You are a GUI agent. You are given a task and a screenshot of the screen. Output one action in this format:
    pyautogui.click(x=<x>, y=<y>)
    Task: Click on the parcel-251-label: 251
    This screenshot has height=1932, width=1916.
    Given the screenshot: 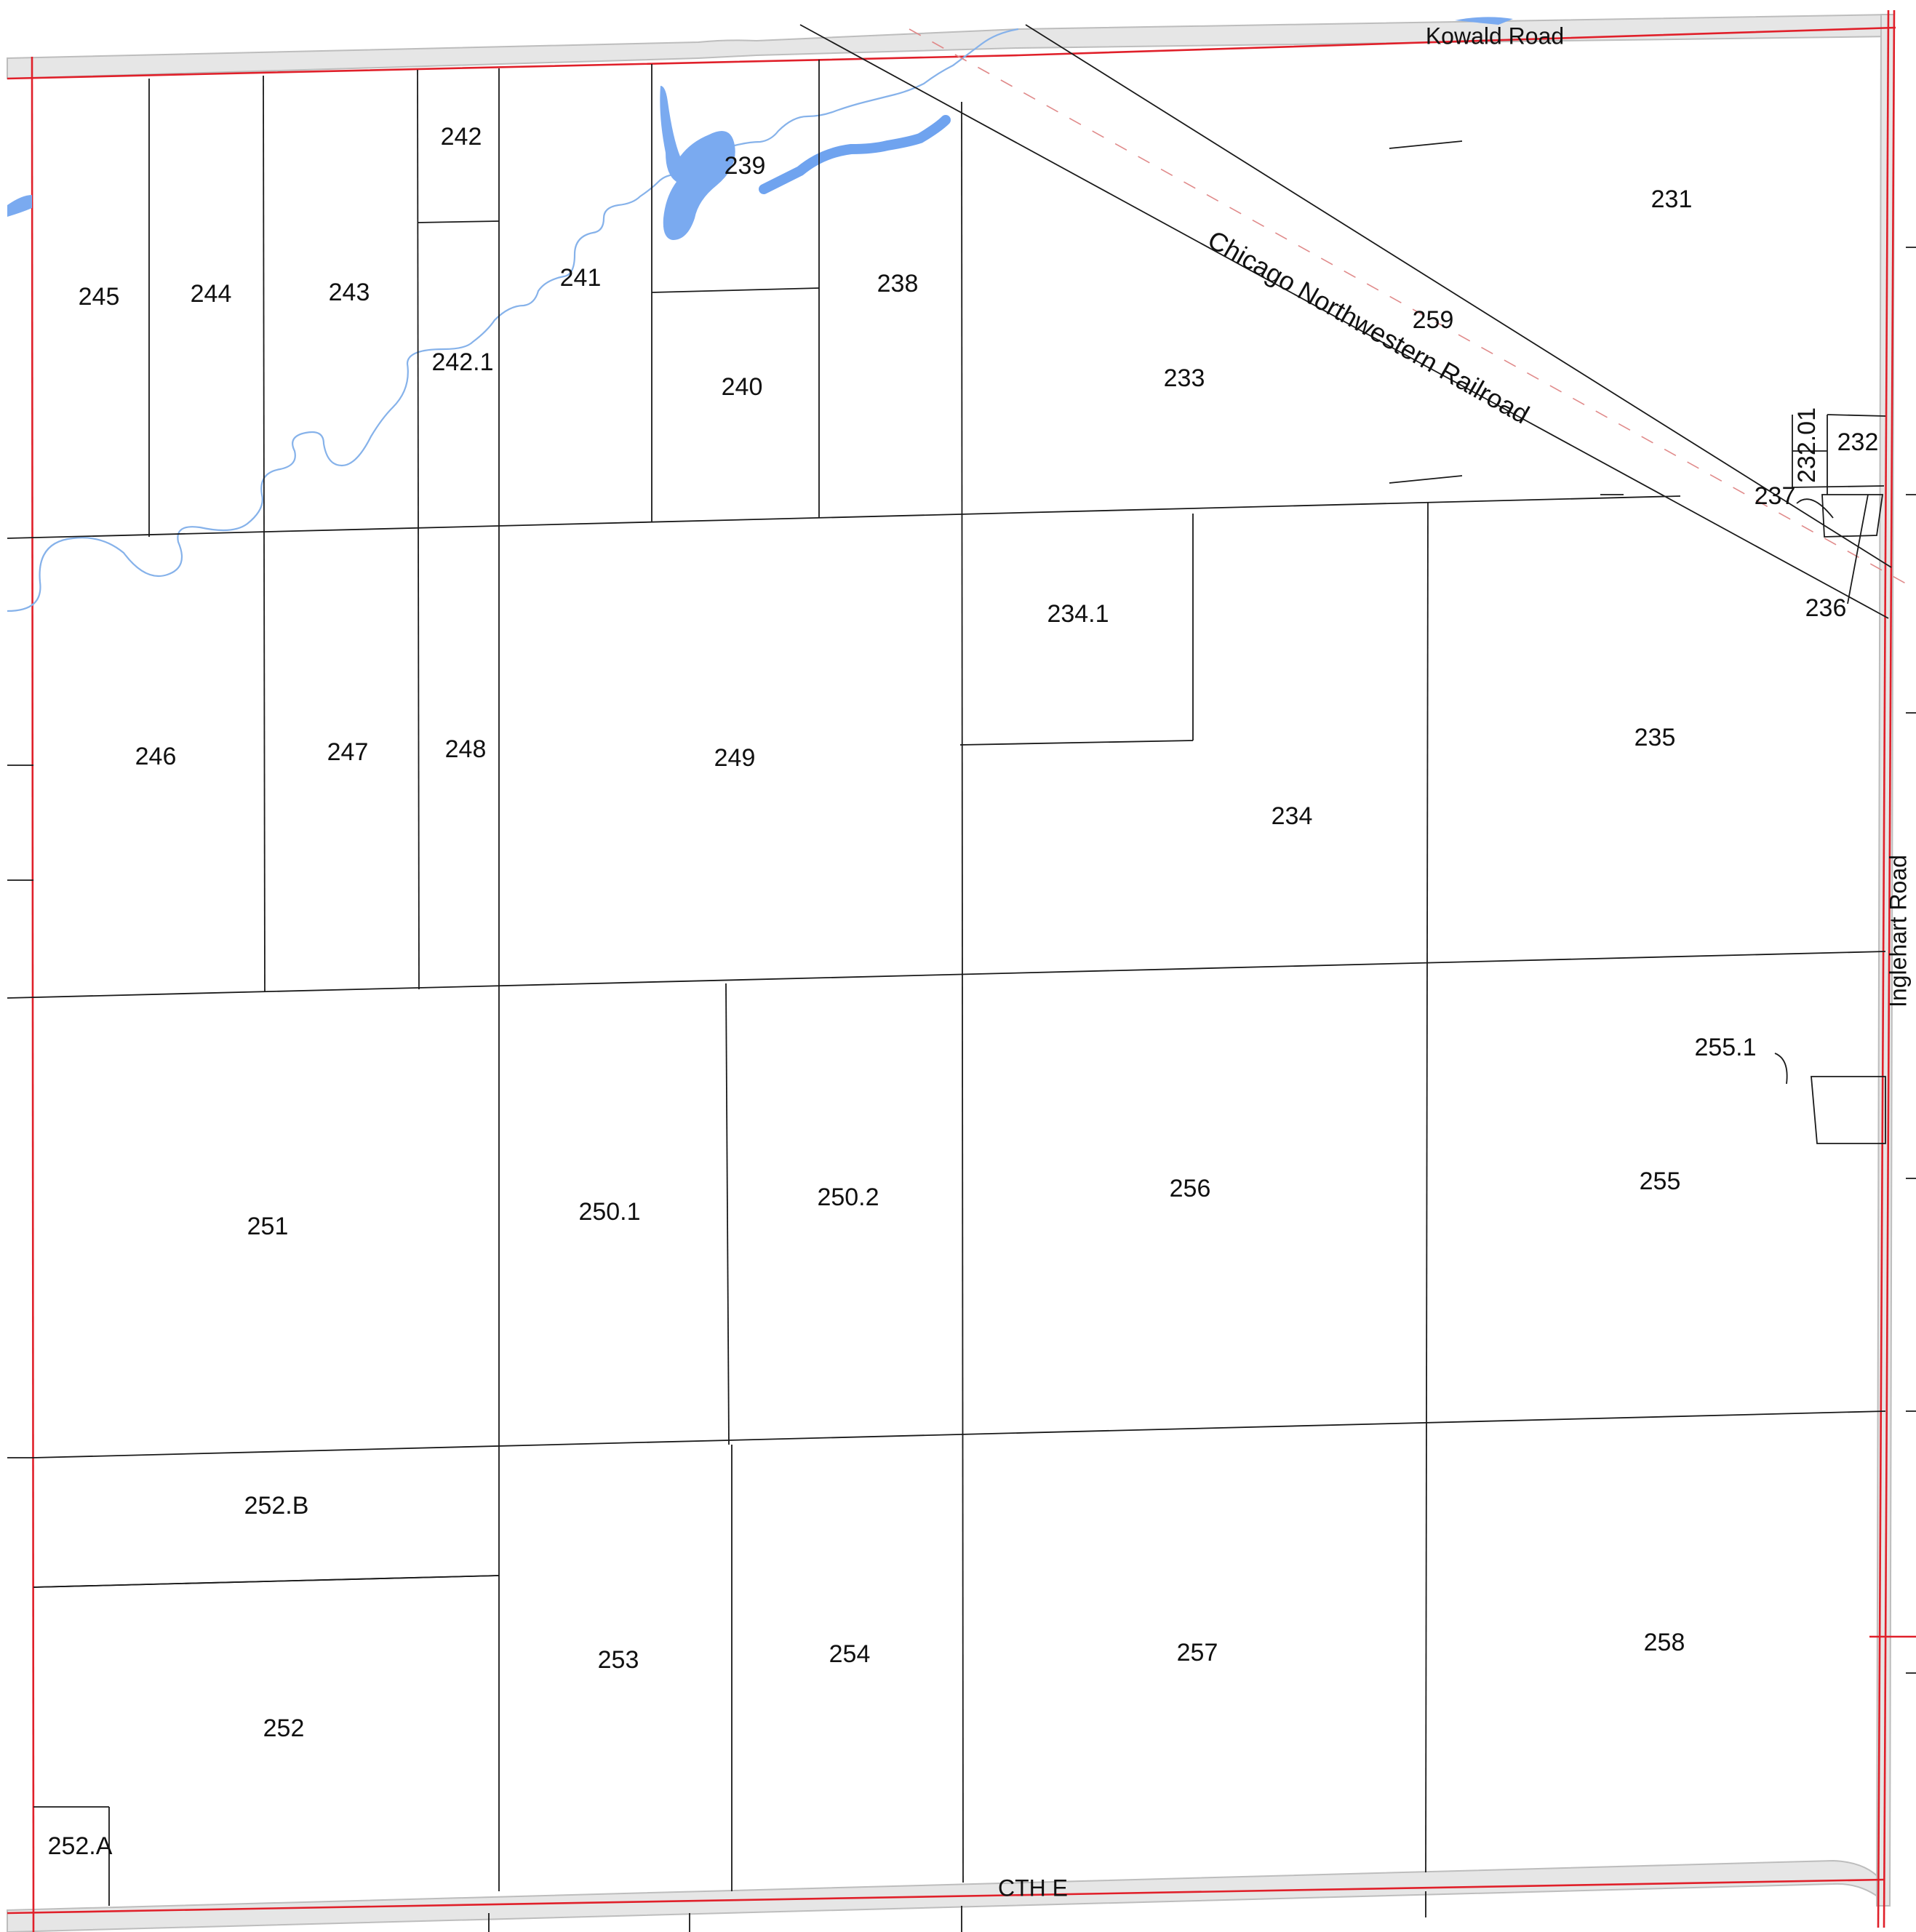 What is the action you would take?
    pyautogui.click(x=268, y=1227)
    